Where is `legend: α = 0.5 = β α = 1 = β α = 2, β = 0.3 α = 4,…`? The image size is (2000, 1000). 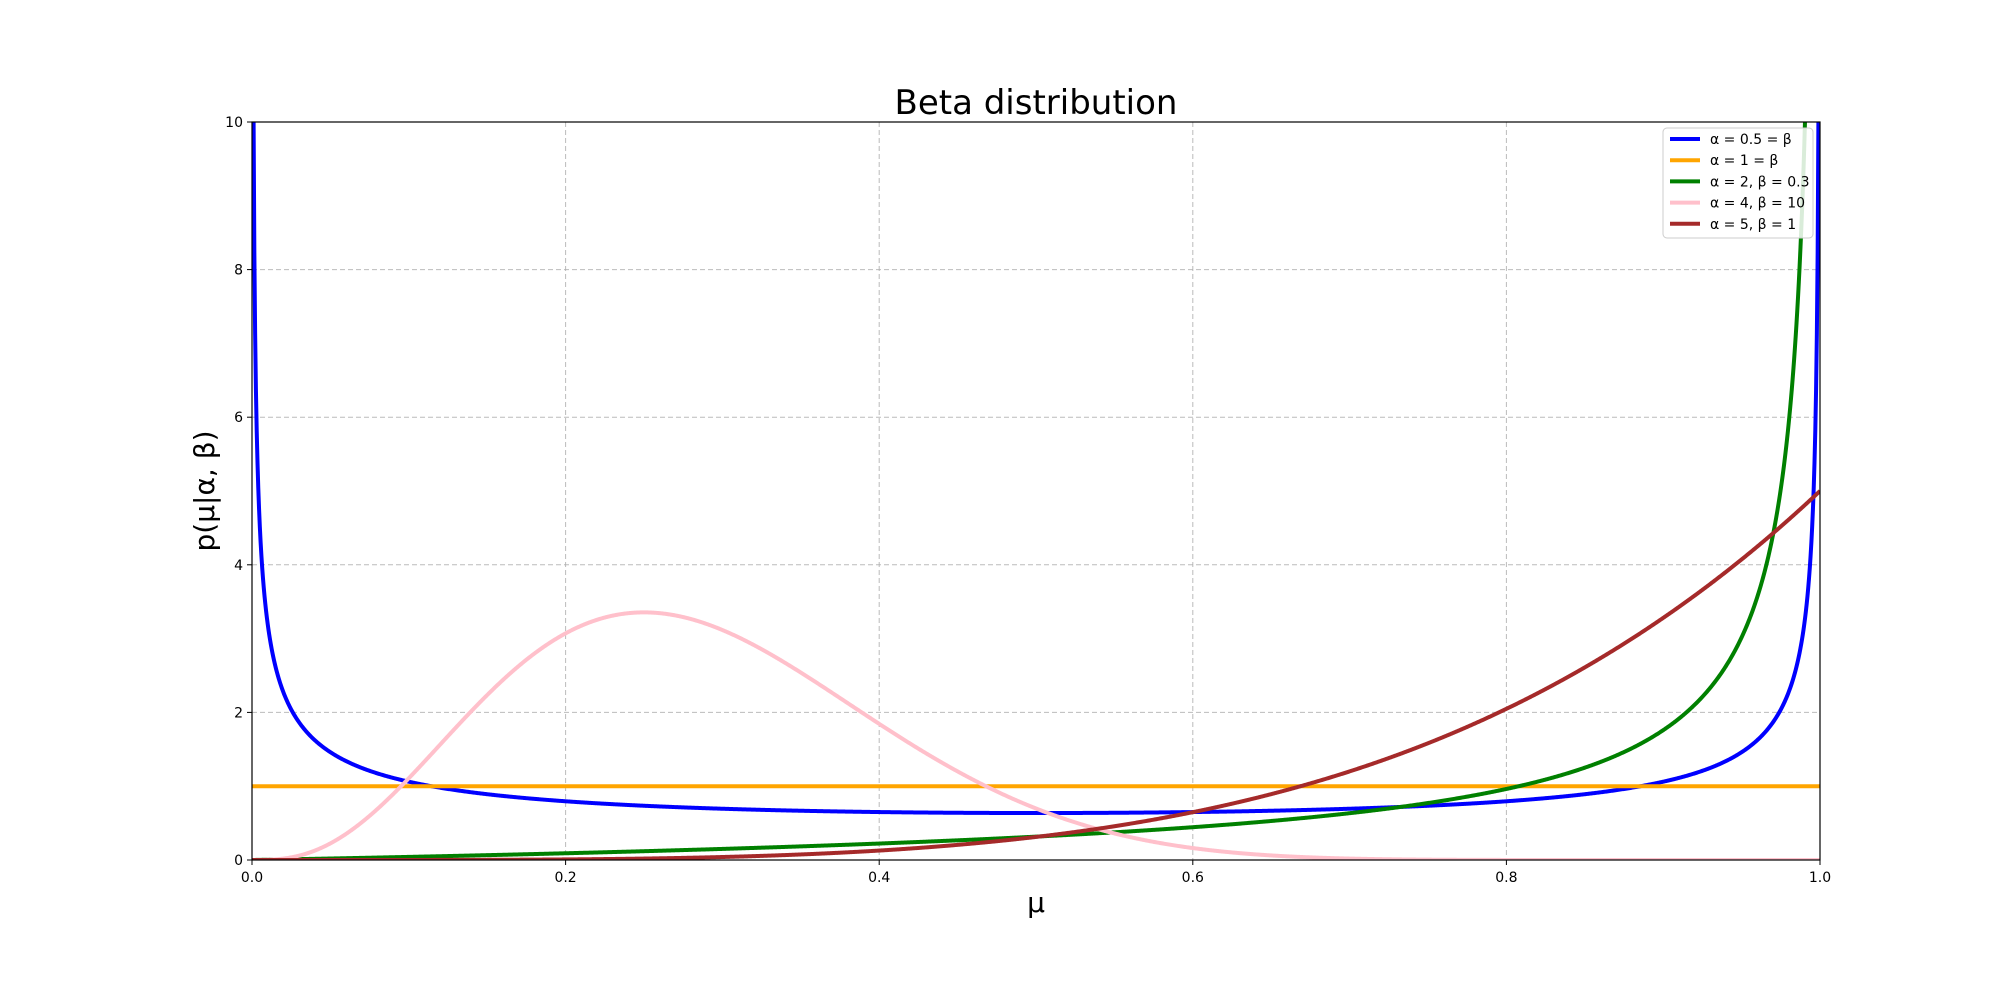 legend: α = 0.5 = β α = 1 = β α = 2, β = 0.3 α = 4,… is located at coordinates (1738, 183).